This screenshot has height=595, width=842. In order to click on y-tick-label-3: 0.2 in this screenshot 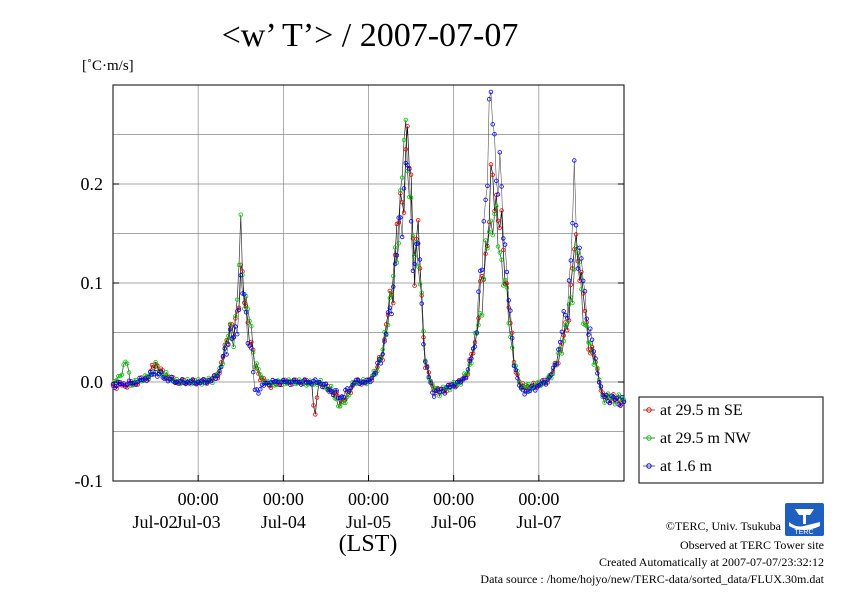, I will do `click(92, 184)`.